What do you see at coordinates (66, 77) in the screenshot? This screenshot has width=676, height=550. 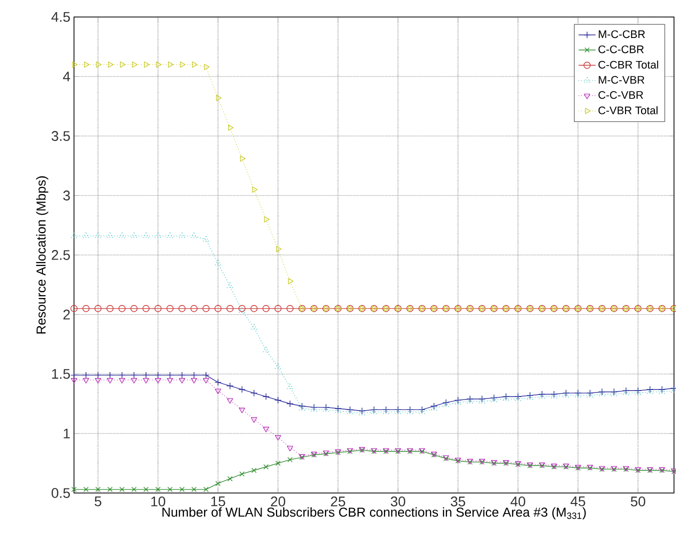 I see `y-tick-label: 4` at bounding box center [66, 77].